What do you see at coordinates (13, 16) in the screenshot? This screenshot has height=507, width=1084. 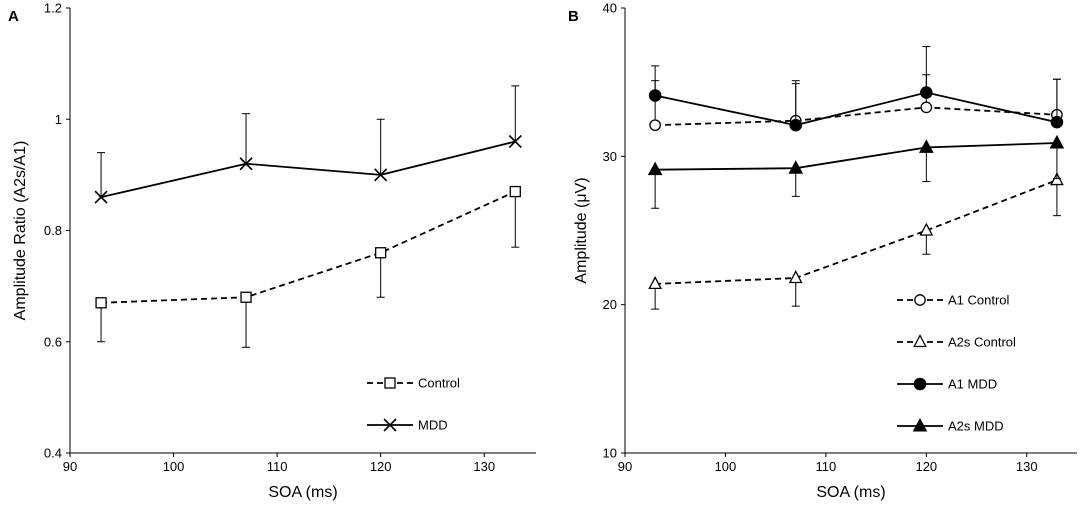 I see `panel-label: A` at bounding box center [13, 16].